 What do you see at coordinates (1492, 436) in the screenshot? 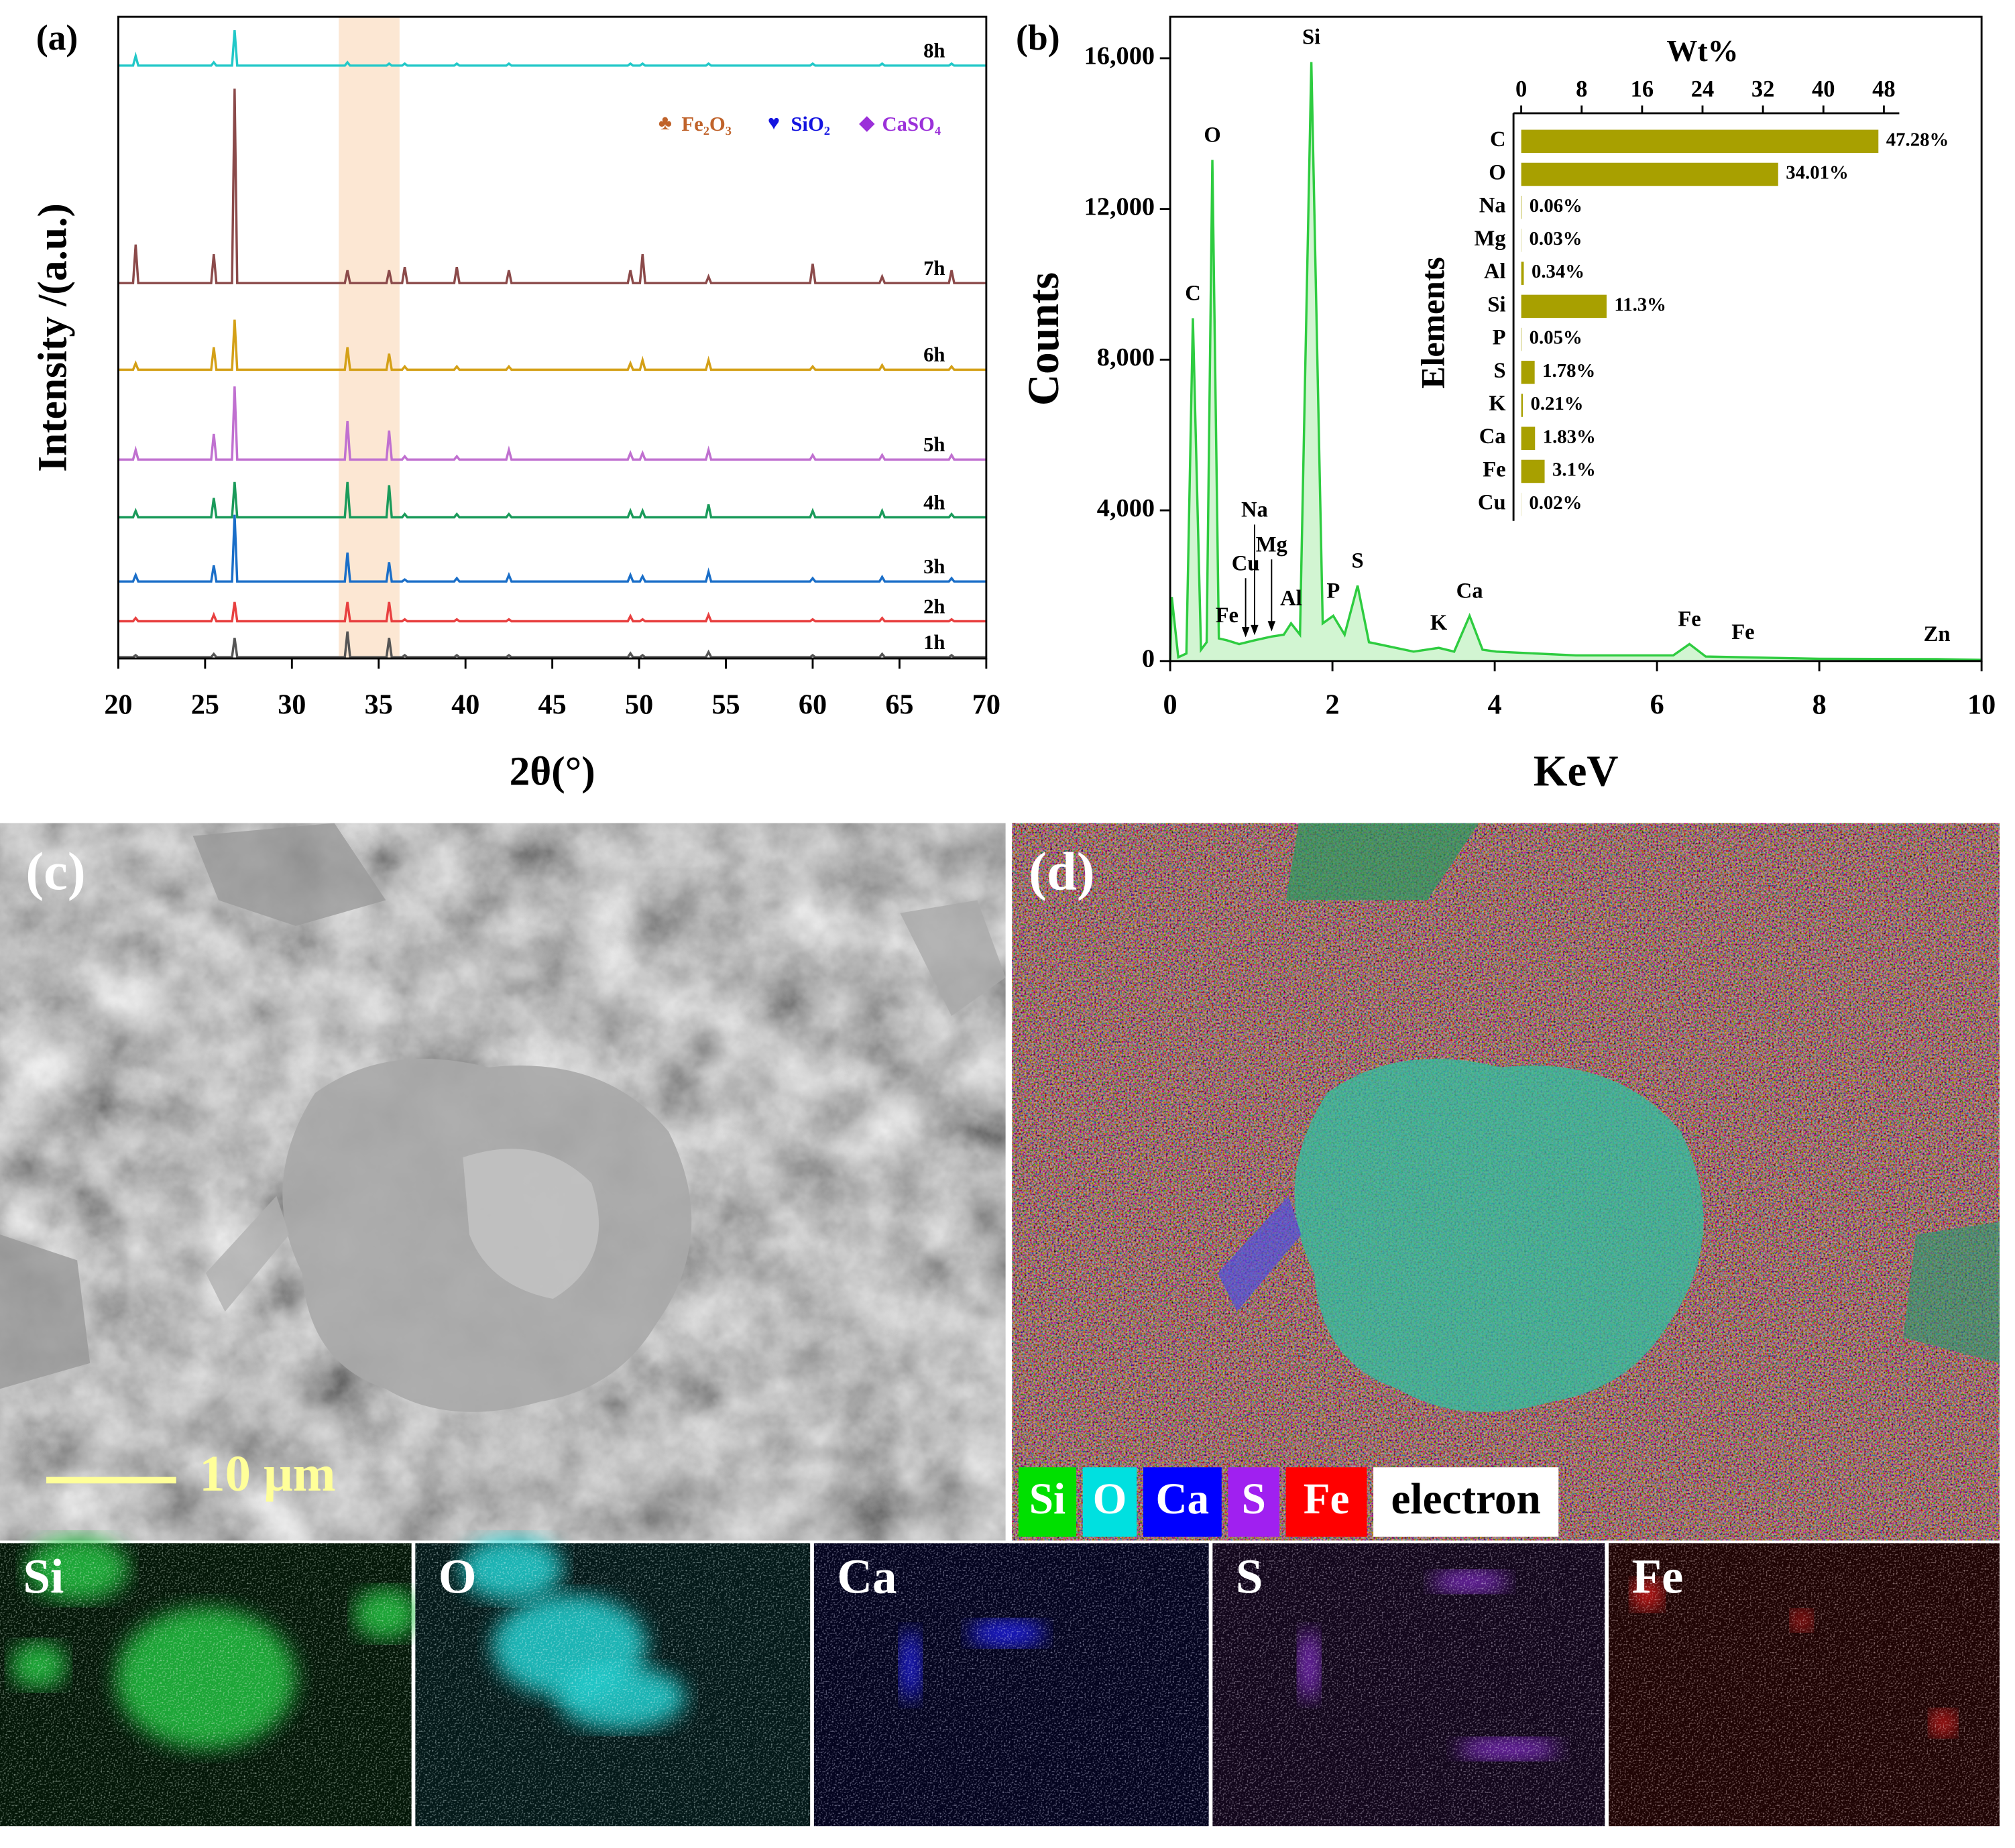
I see `category-label: Ca` at bounding box center [1492, 436].